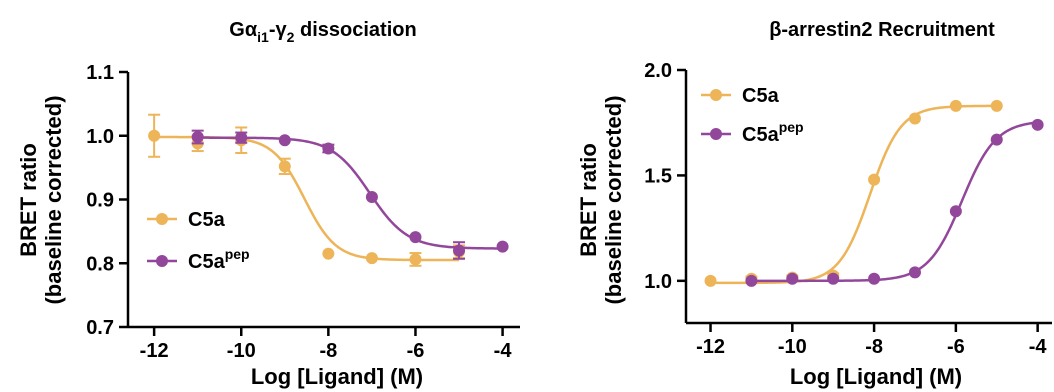  What do you see at coordinates (882, 30) in the screenshot?
I see `panel-2-title: β-arrestin2 Recruitment` at bounding box center [882, 30].